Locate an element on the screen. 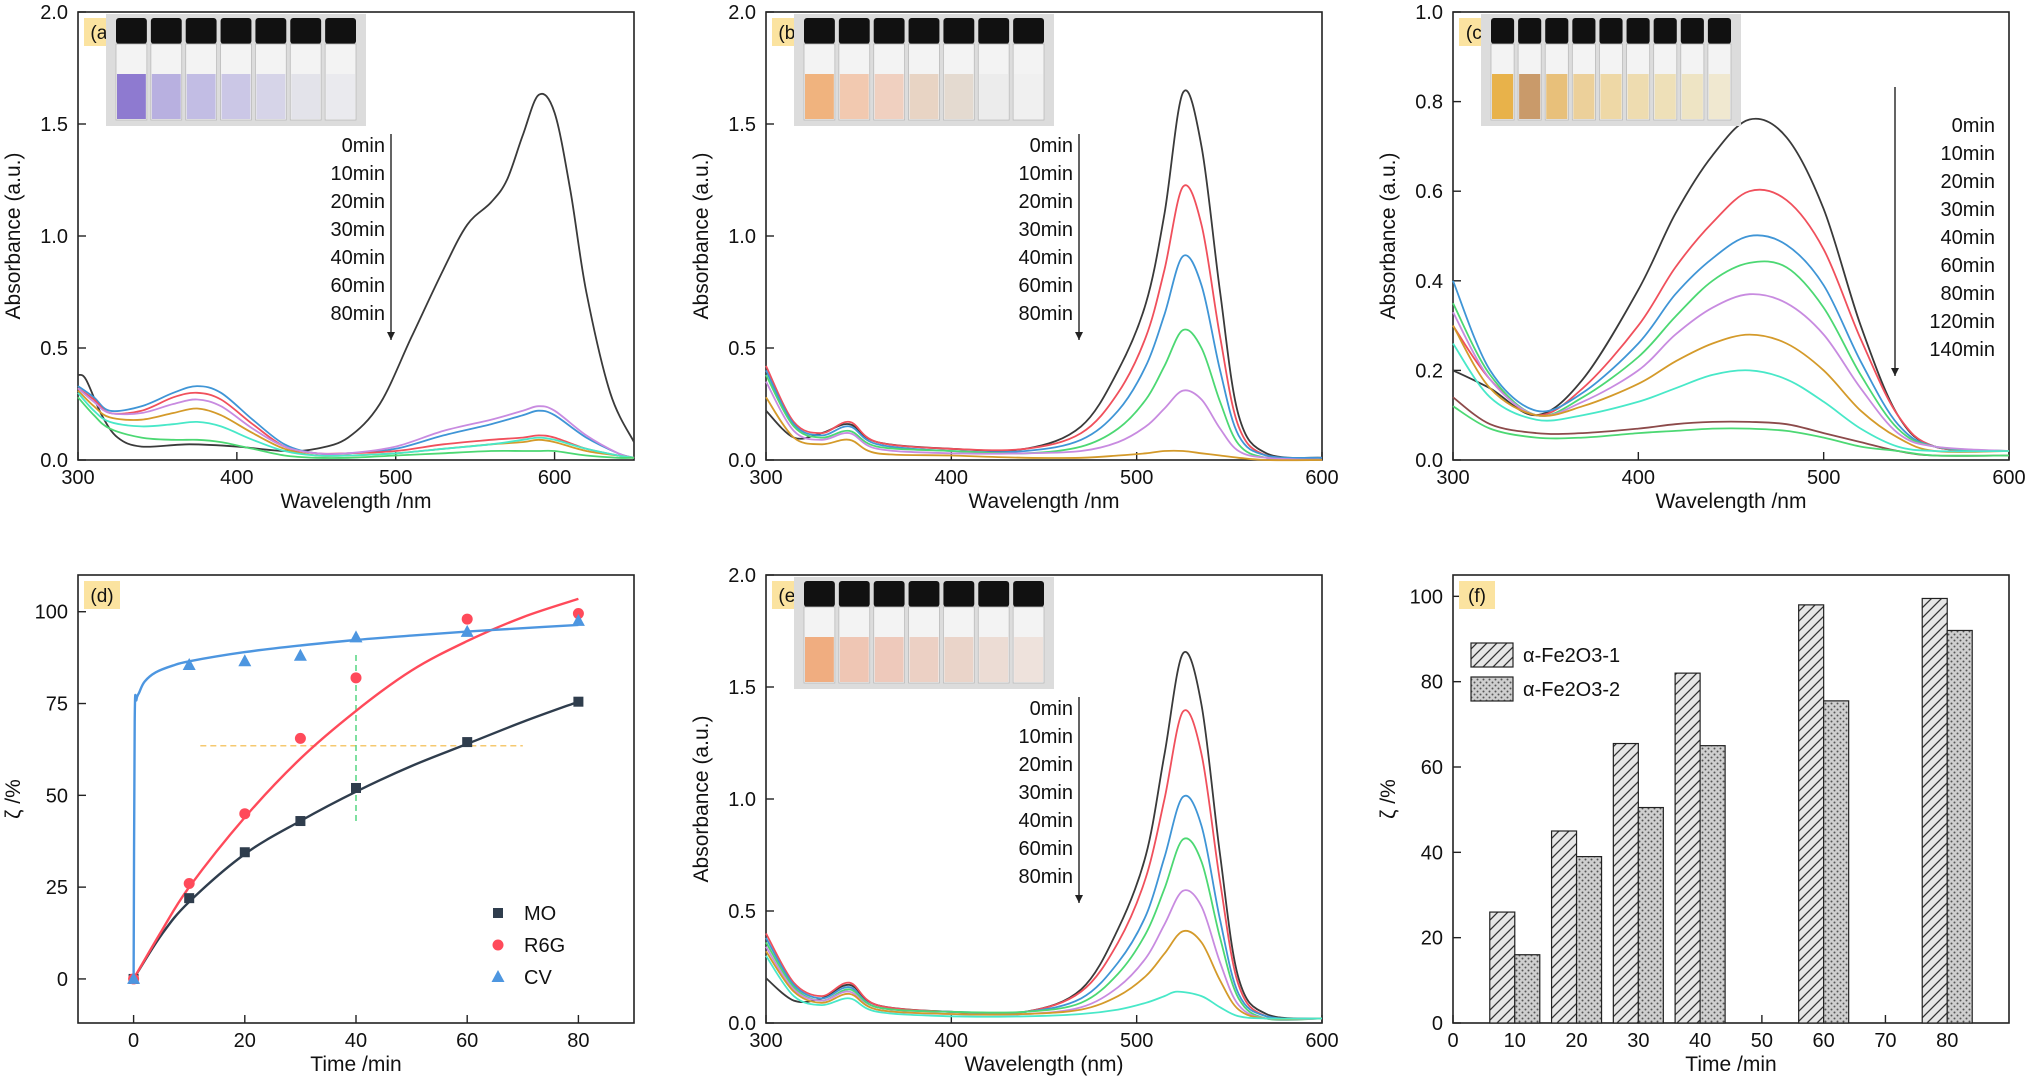 This screenshot has height=1092, width=2032. legend-label: α-Fe2O3-1 is located at coordinates (1571, 656).